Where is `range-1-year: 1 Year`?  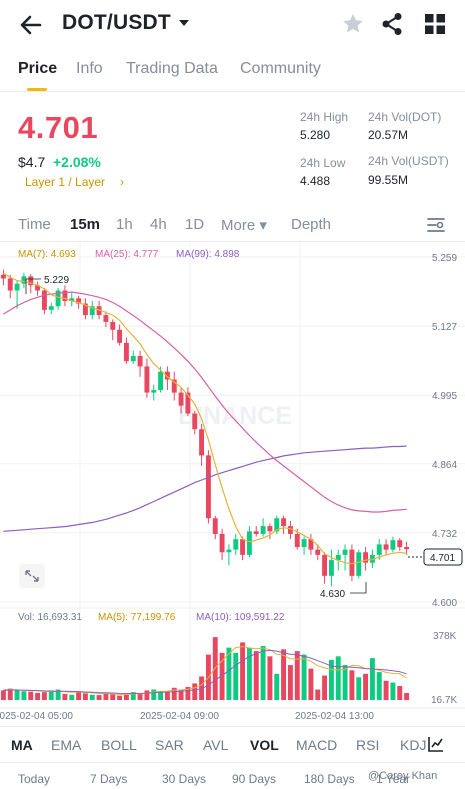
range-1-year: 1 Year is located at coordinates (393, 779).